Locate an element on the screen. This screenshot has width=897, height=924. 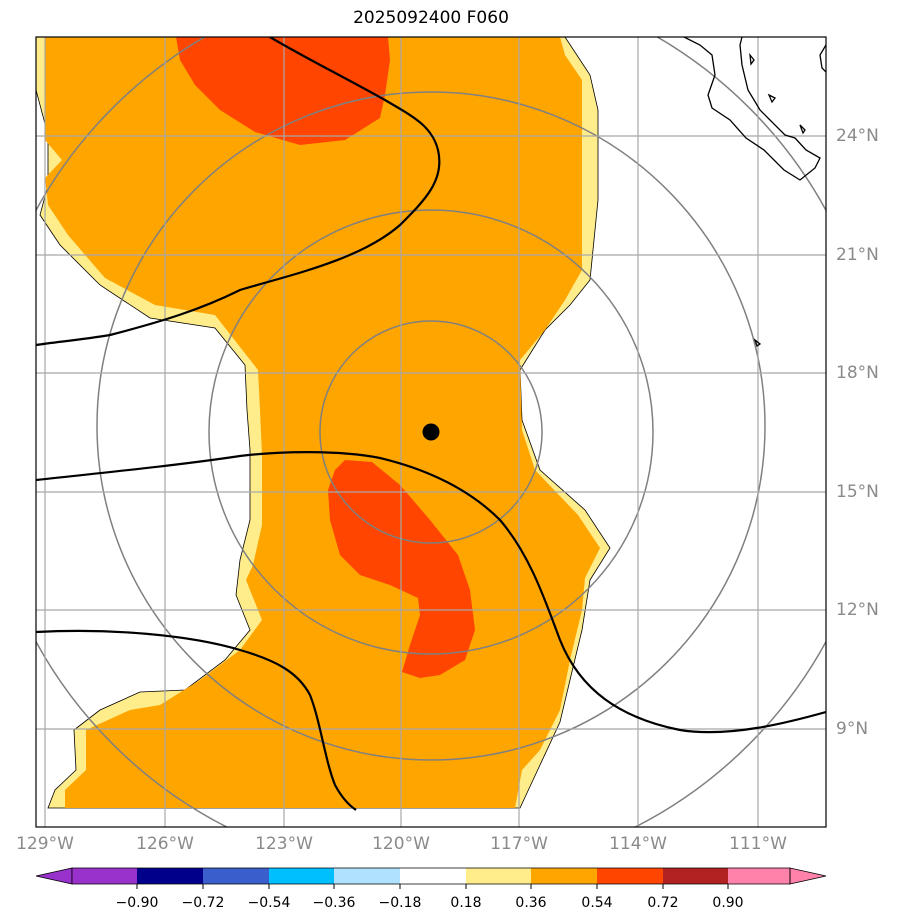
colorbar-tick-label: −0.72 is located at coordinates (203, 903).